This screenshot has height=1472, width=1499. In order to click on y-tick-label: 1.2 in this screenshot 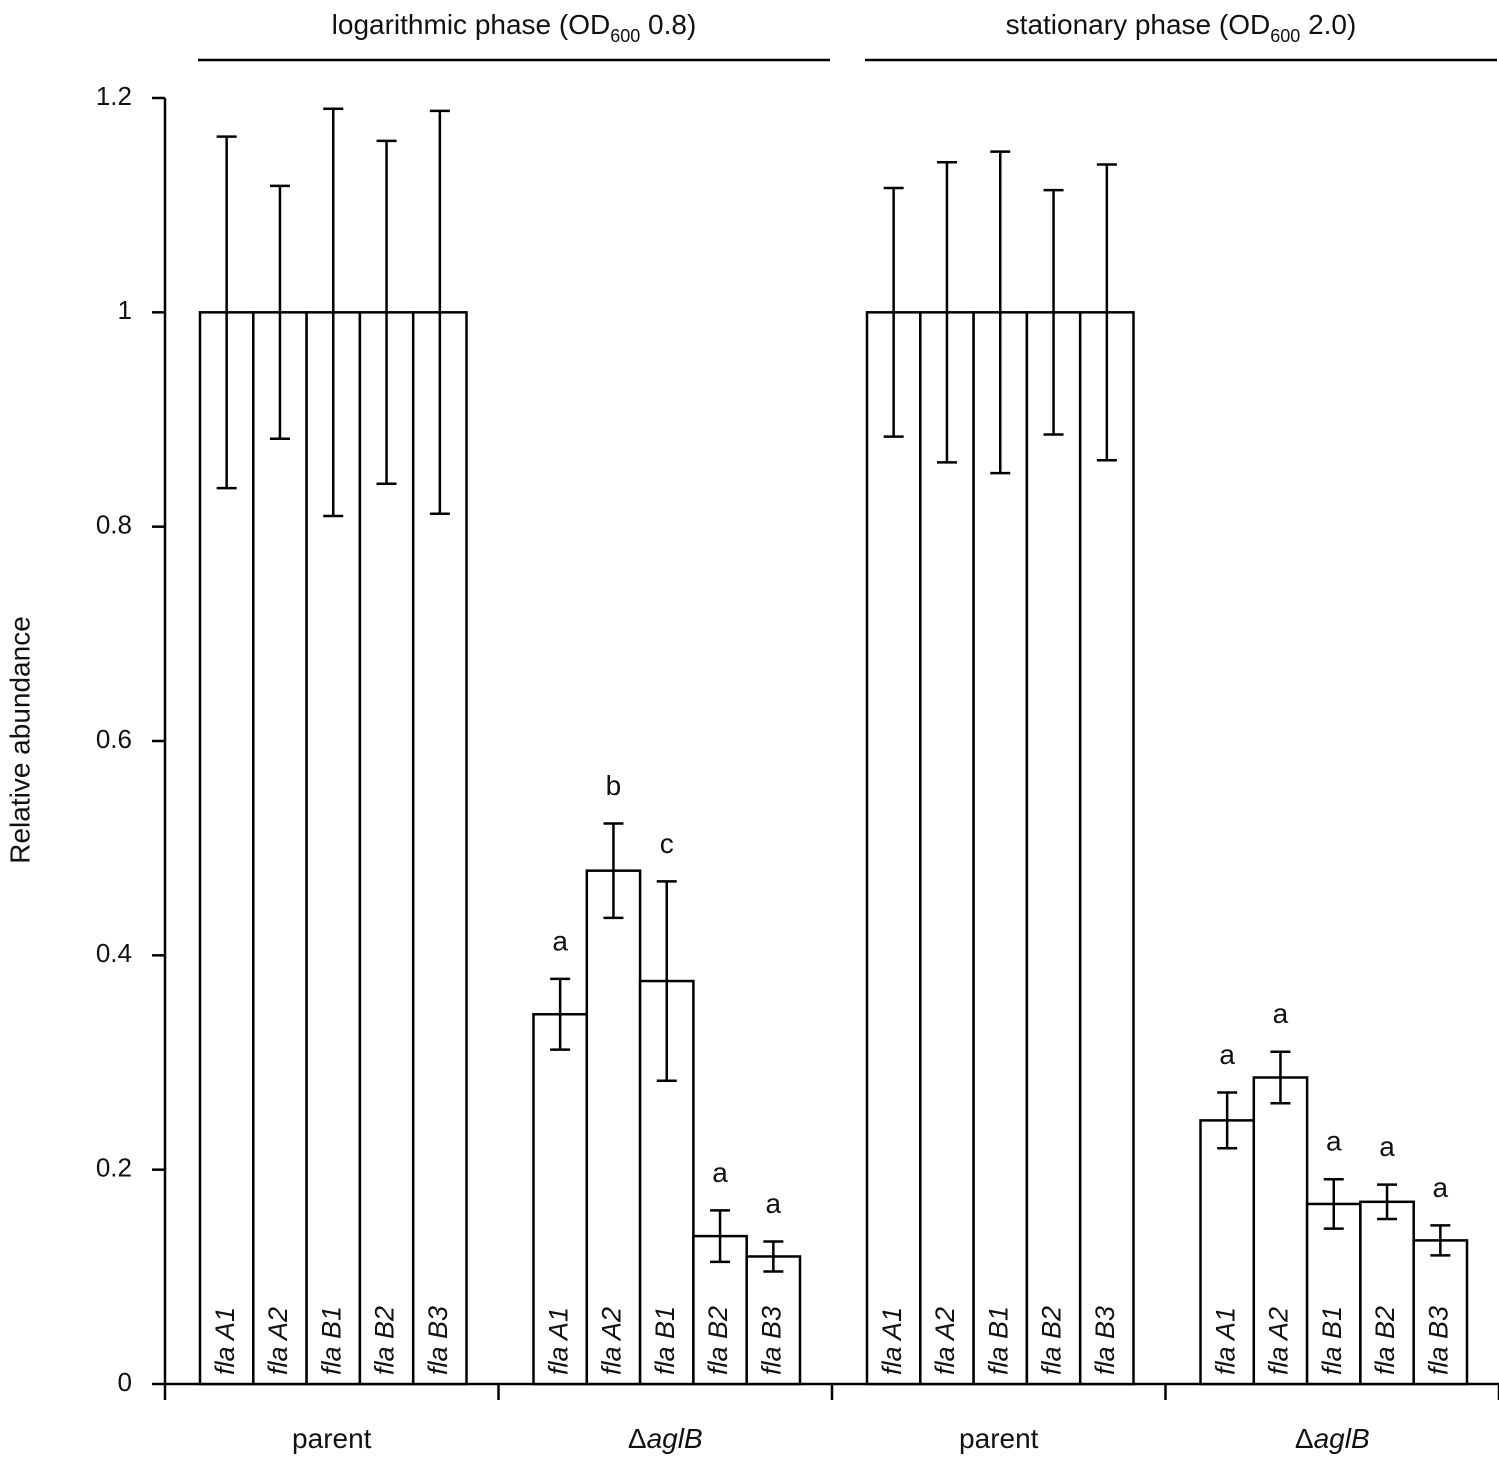, I will do `click(114, 96)`.